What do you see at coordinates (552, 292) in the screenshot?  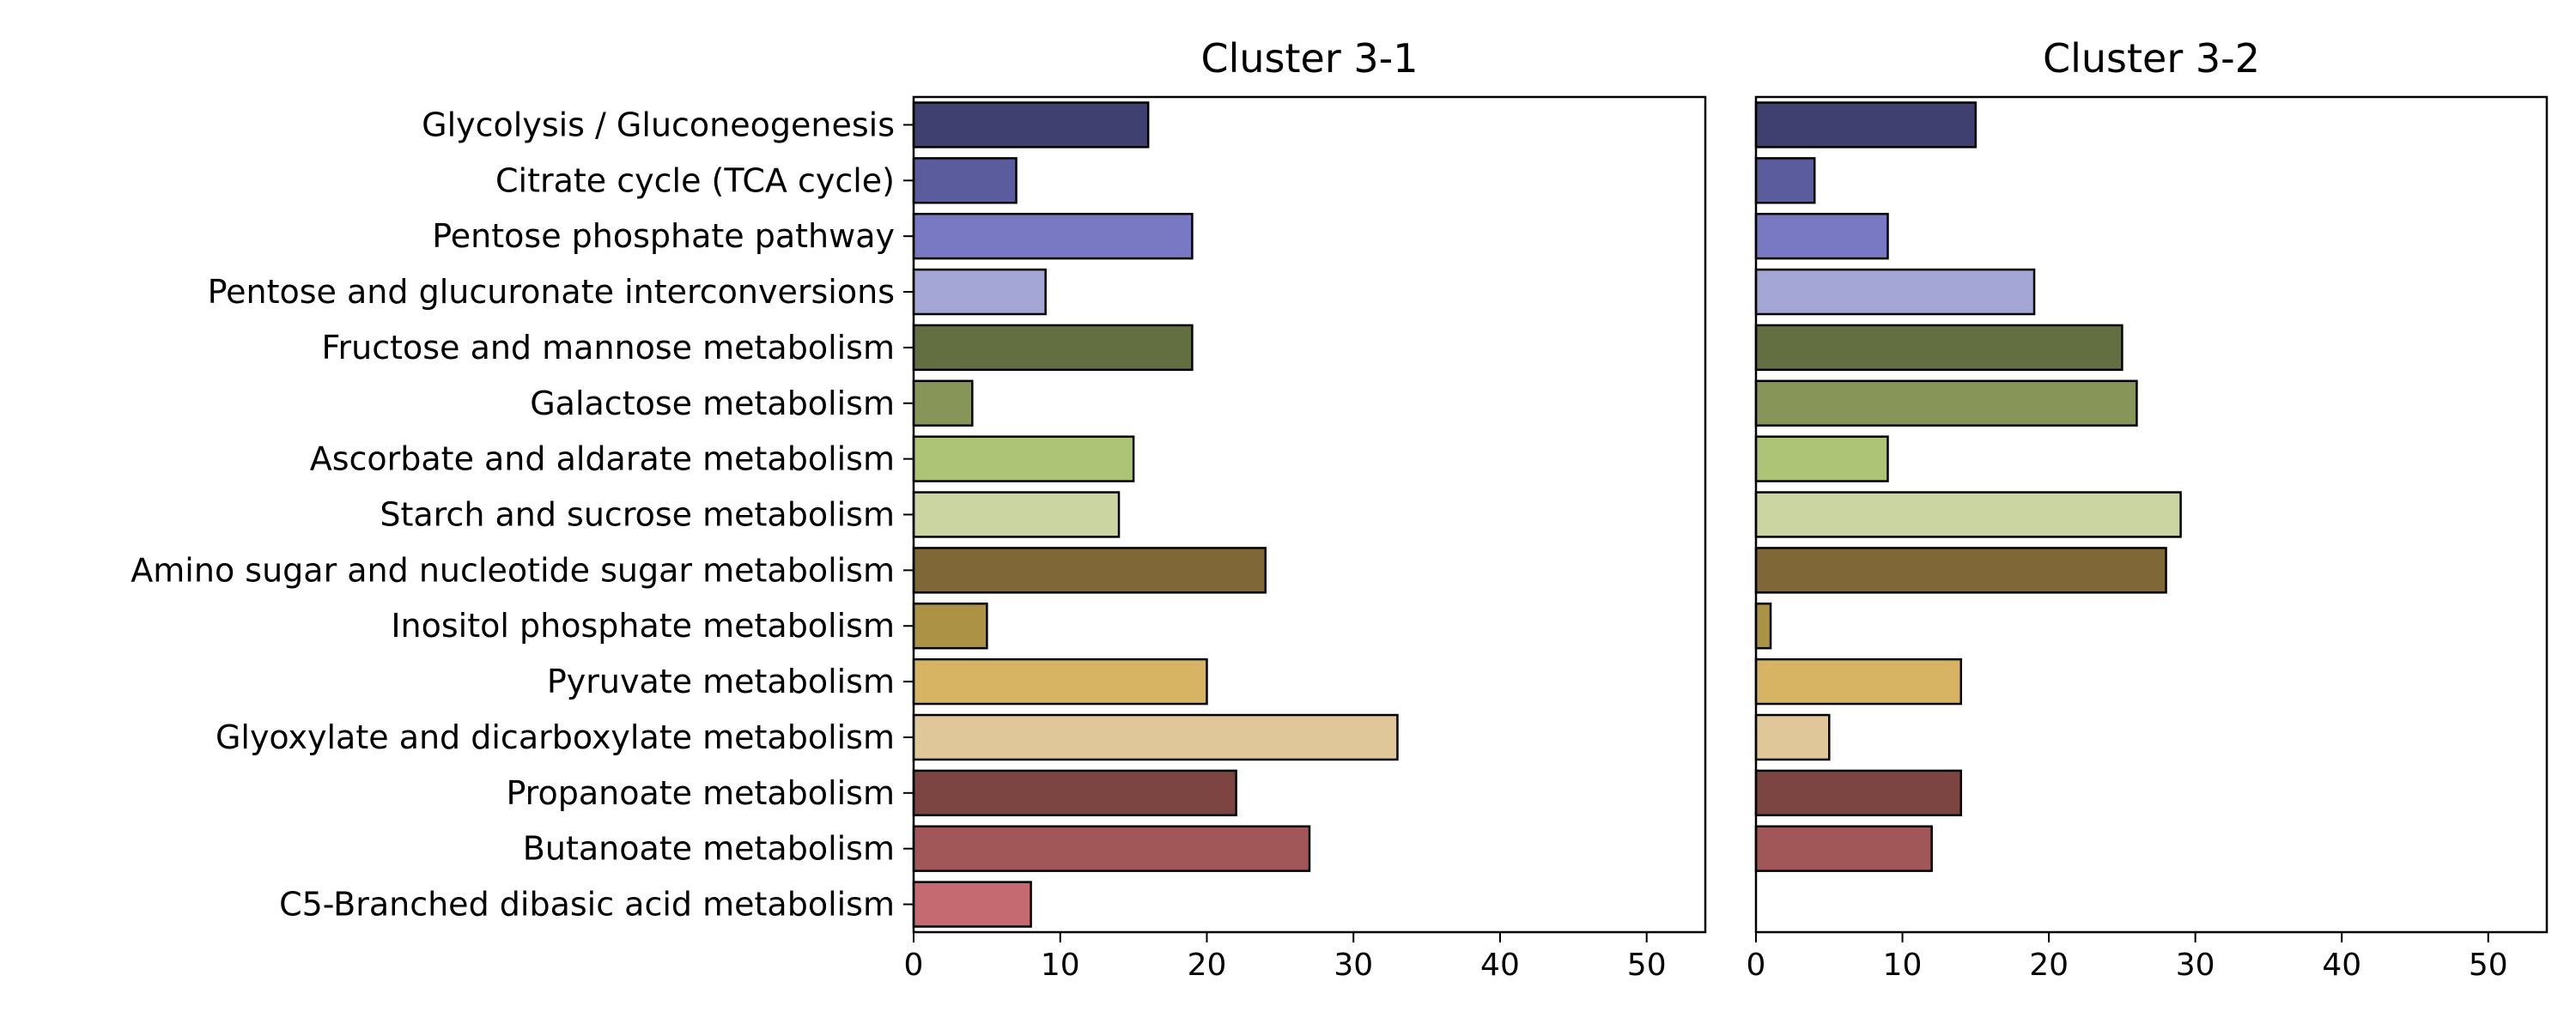 I see `y-tick-label: Pentose and glucuronate interconversions` at bounding box center [552, 292].